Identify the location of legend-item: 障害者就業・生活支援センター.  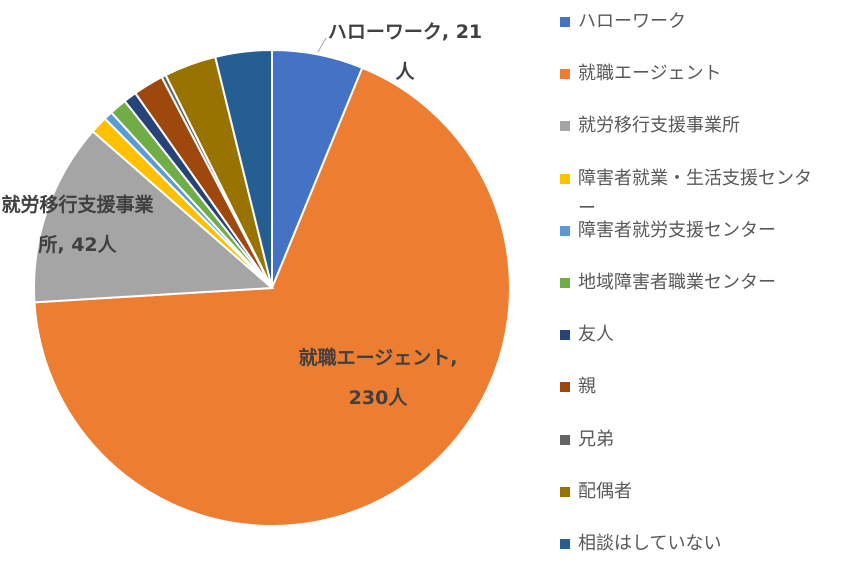
(692, 194).